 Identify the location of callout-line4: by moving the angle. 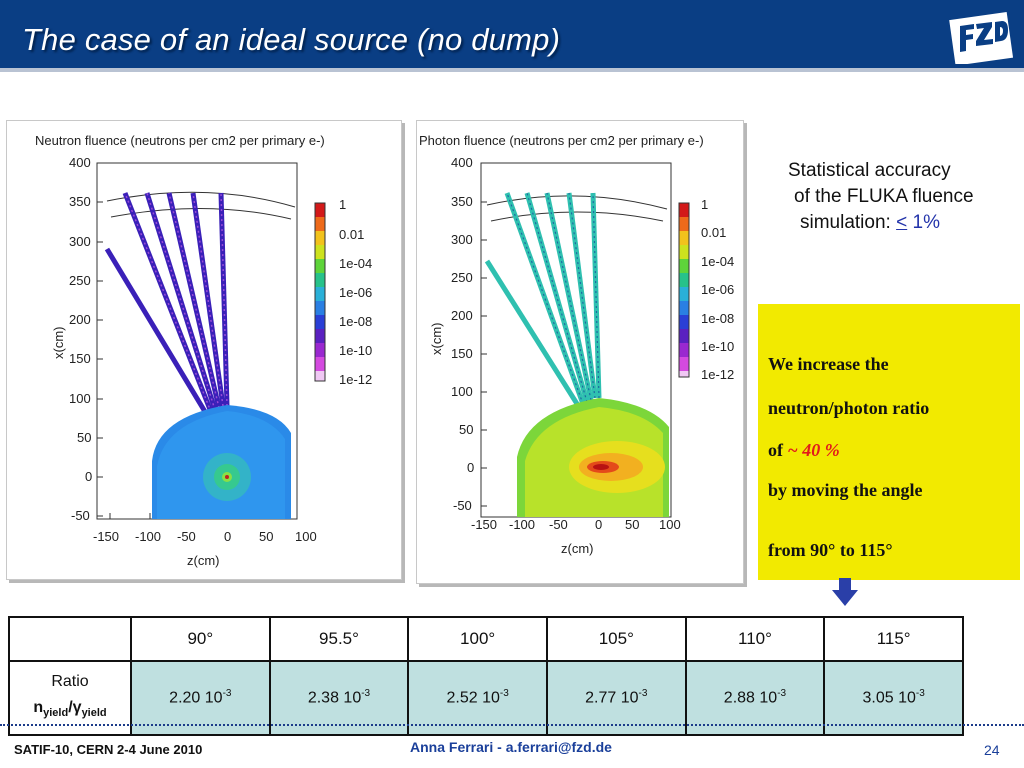
(845, 490).